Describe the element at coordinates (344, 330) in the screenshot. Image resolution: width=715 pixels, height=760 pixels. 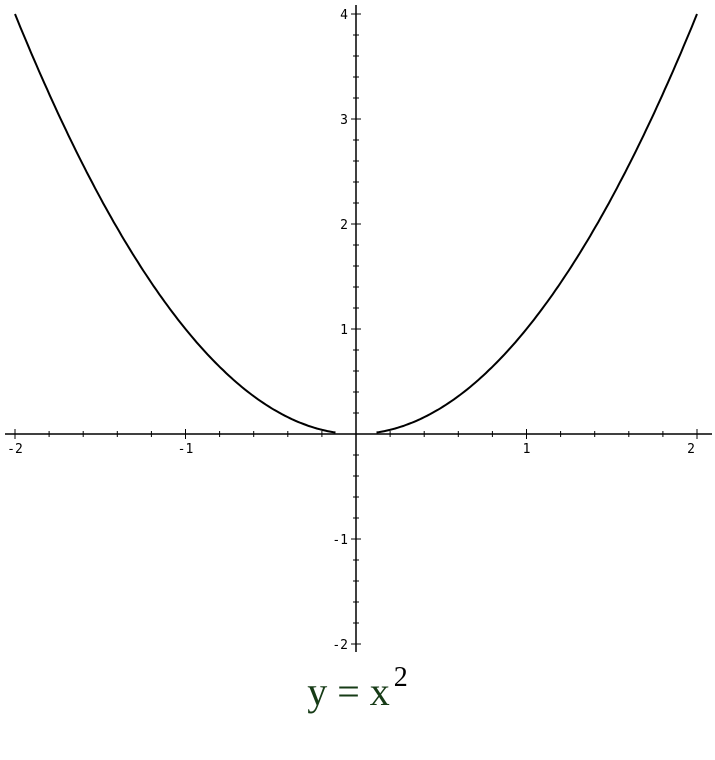
I see `y-tick-label: 1` at that location.